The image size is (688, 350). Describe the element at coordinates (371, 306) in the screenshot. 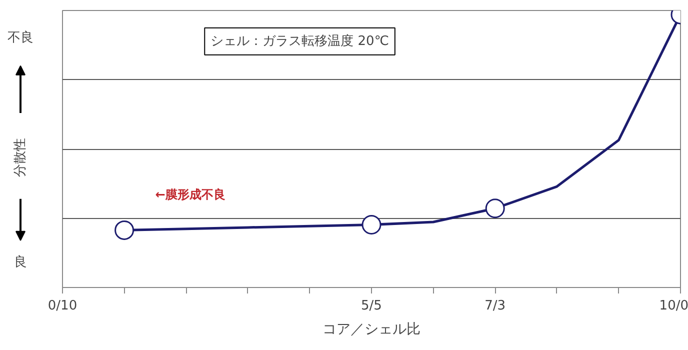

I see `x-tick-label: 5/5` at that location.